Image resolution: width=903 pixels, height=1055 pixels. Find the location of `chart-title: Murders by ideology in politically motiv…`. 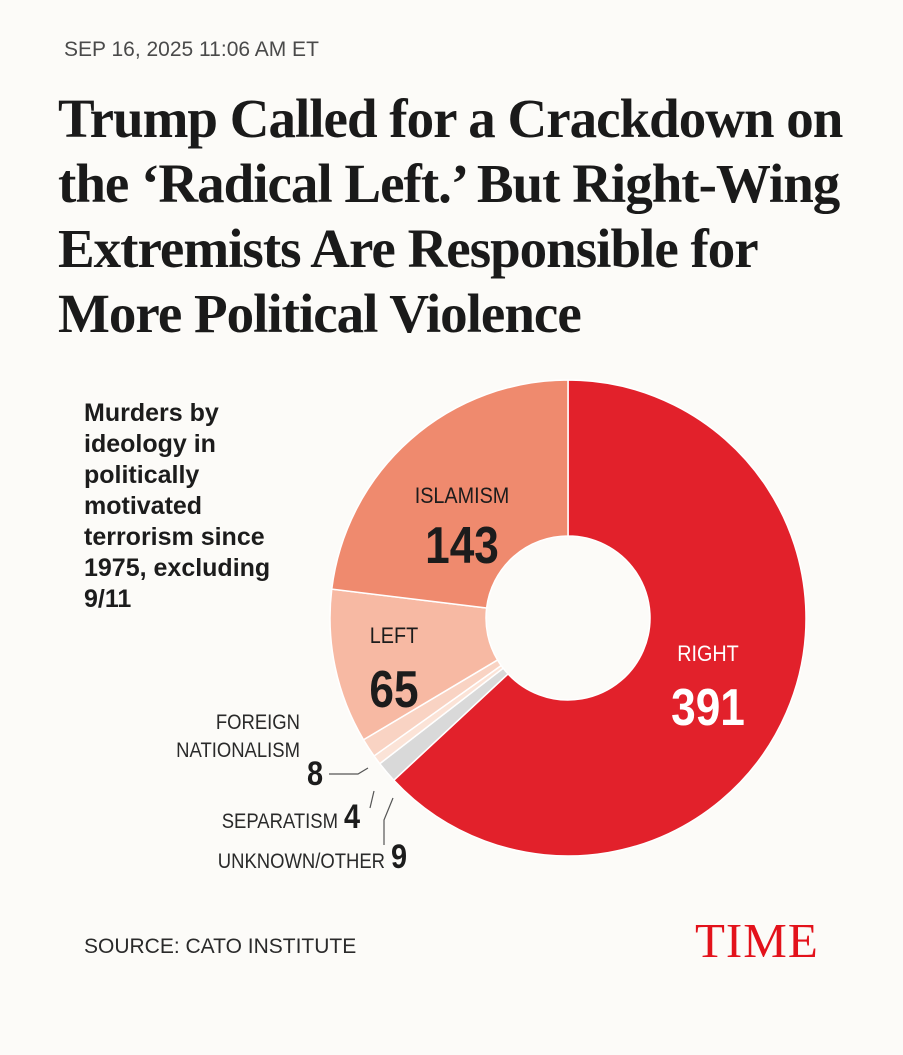

chart-title: Murders by ideology in politically motiv… is located at coordinates (177, 506).